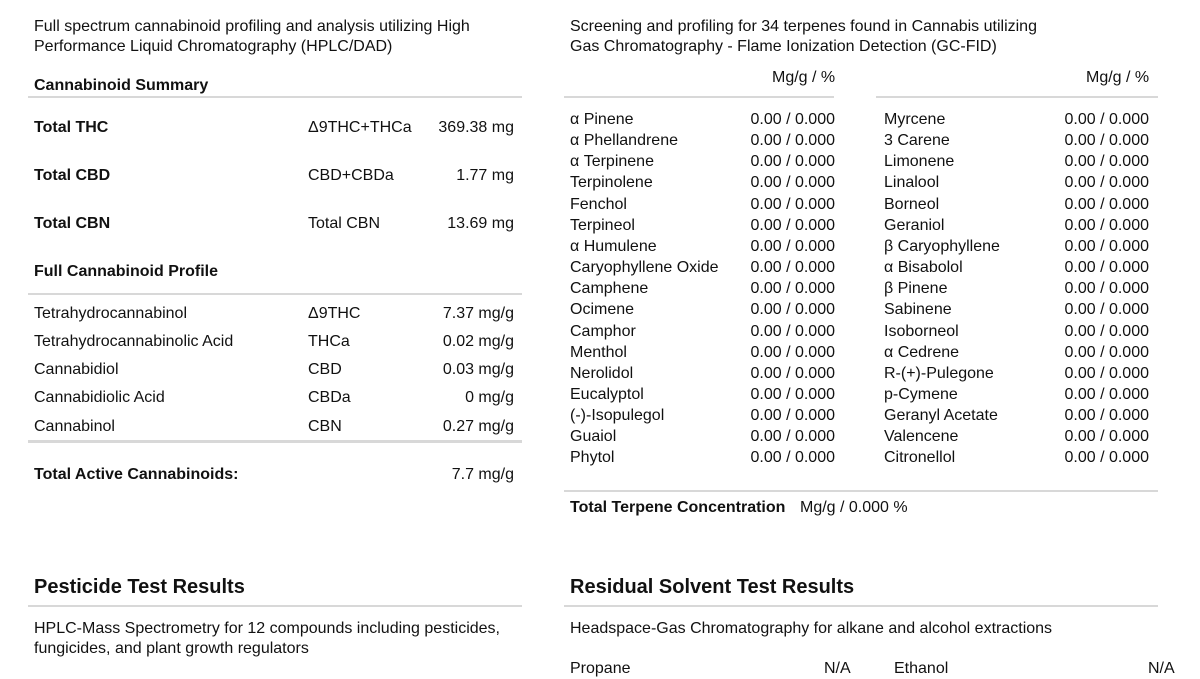 This screenshot has height=679, width=1200. I want to click on terpene-name: Myrcene, so click(915, 119).